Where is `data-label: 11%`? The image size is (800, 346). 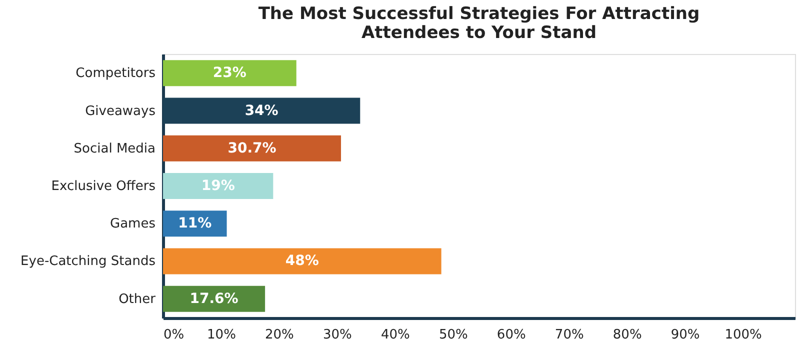
data-label: 11% is located at coordinates (195, 224).